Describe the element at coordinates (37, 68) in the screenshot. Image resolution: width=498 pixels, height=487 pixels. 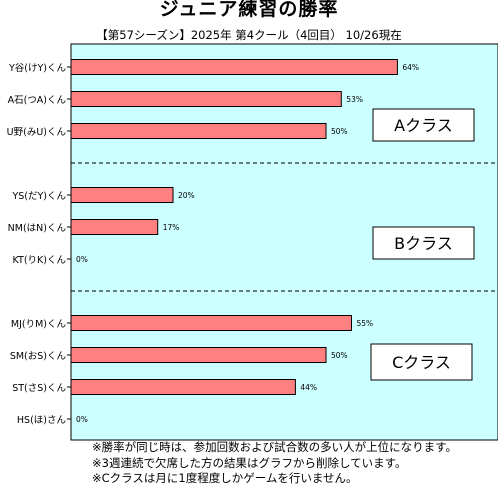
I see `category-label: Y谷(けY)くん` at that location.